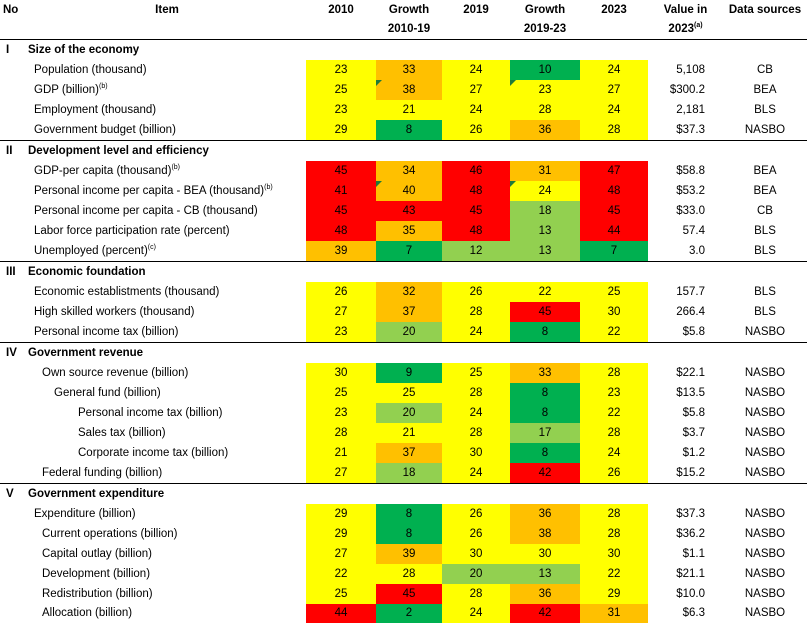  I want to click on row-label: Sales tax (billion), so click(122, 433).